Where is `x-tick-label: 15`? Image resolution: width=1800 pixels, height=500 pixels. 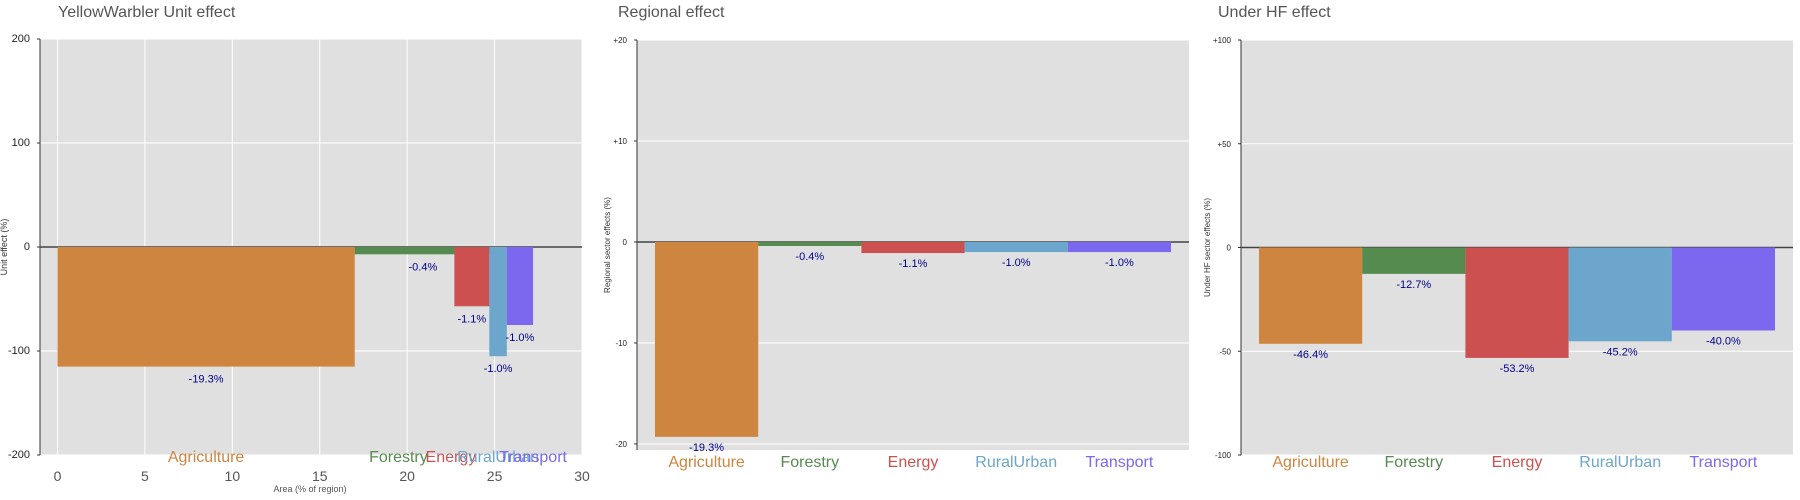
x-tick-label: 15 is located at coordinates (320, 476).